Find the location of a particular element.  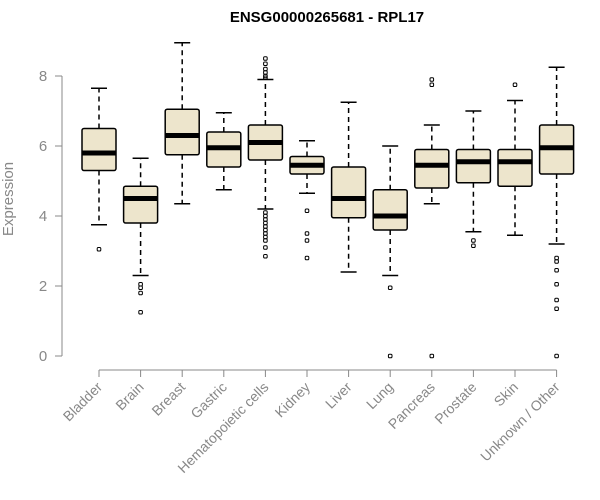

y-tick-label: 6 is located at coordinates (43, 146).